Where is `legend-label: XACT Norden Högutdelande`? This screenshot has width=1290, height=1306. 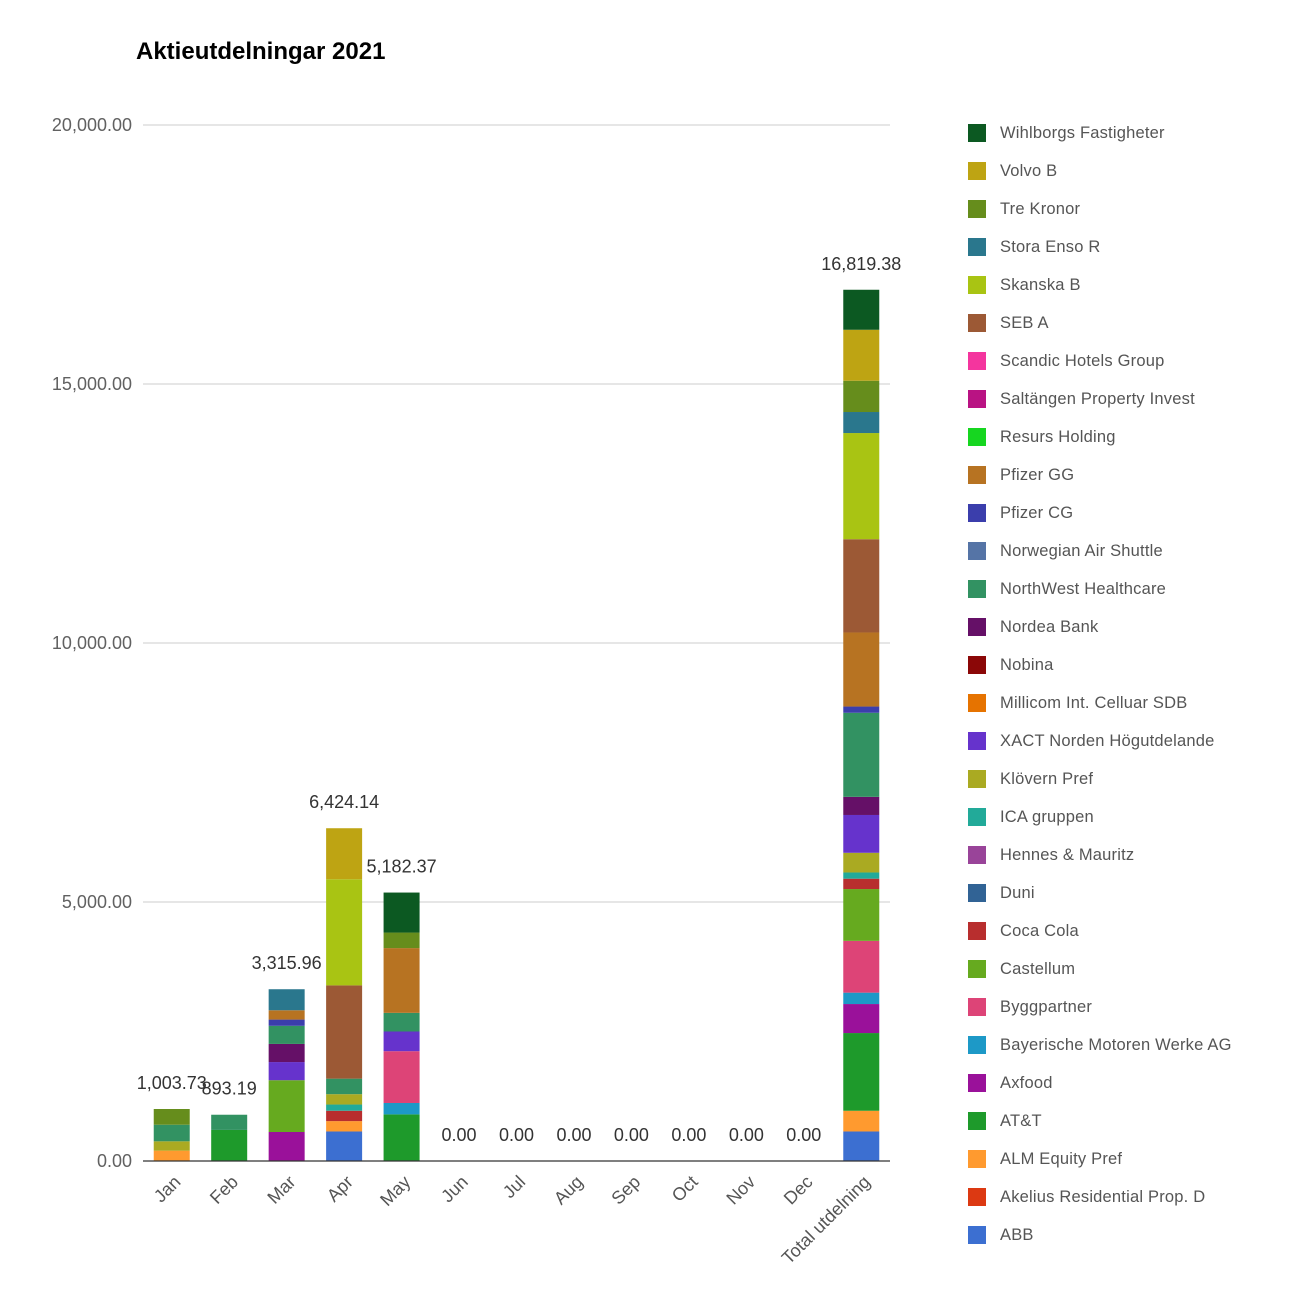 legend-label: XACT Norden Högutdelande is located at coordinates (1107, 740).